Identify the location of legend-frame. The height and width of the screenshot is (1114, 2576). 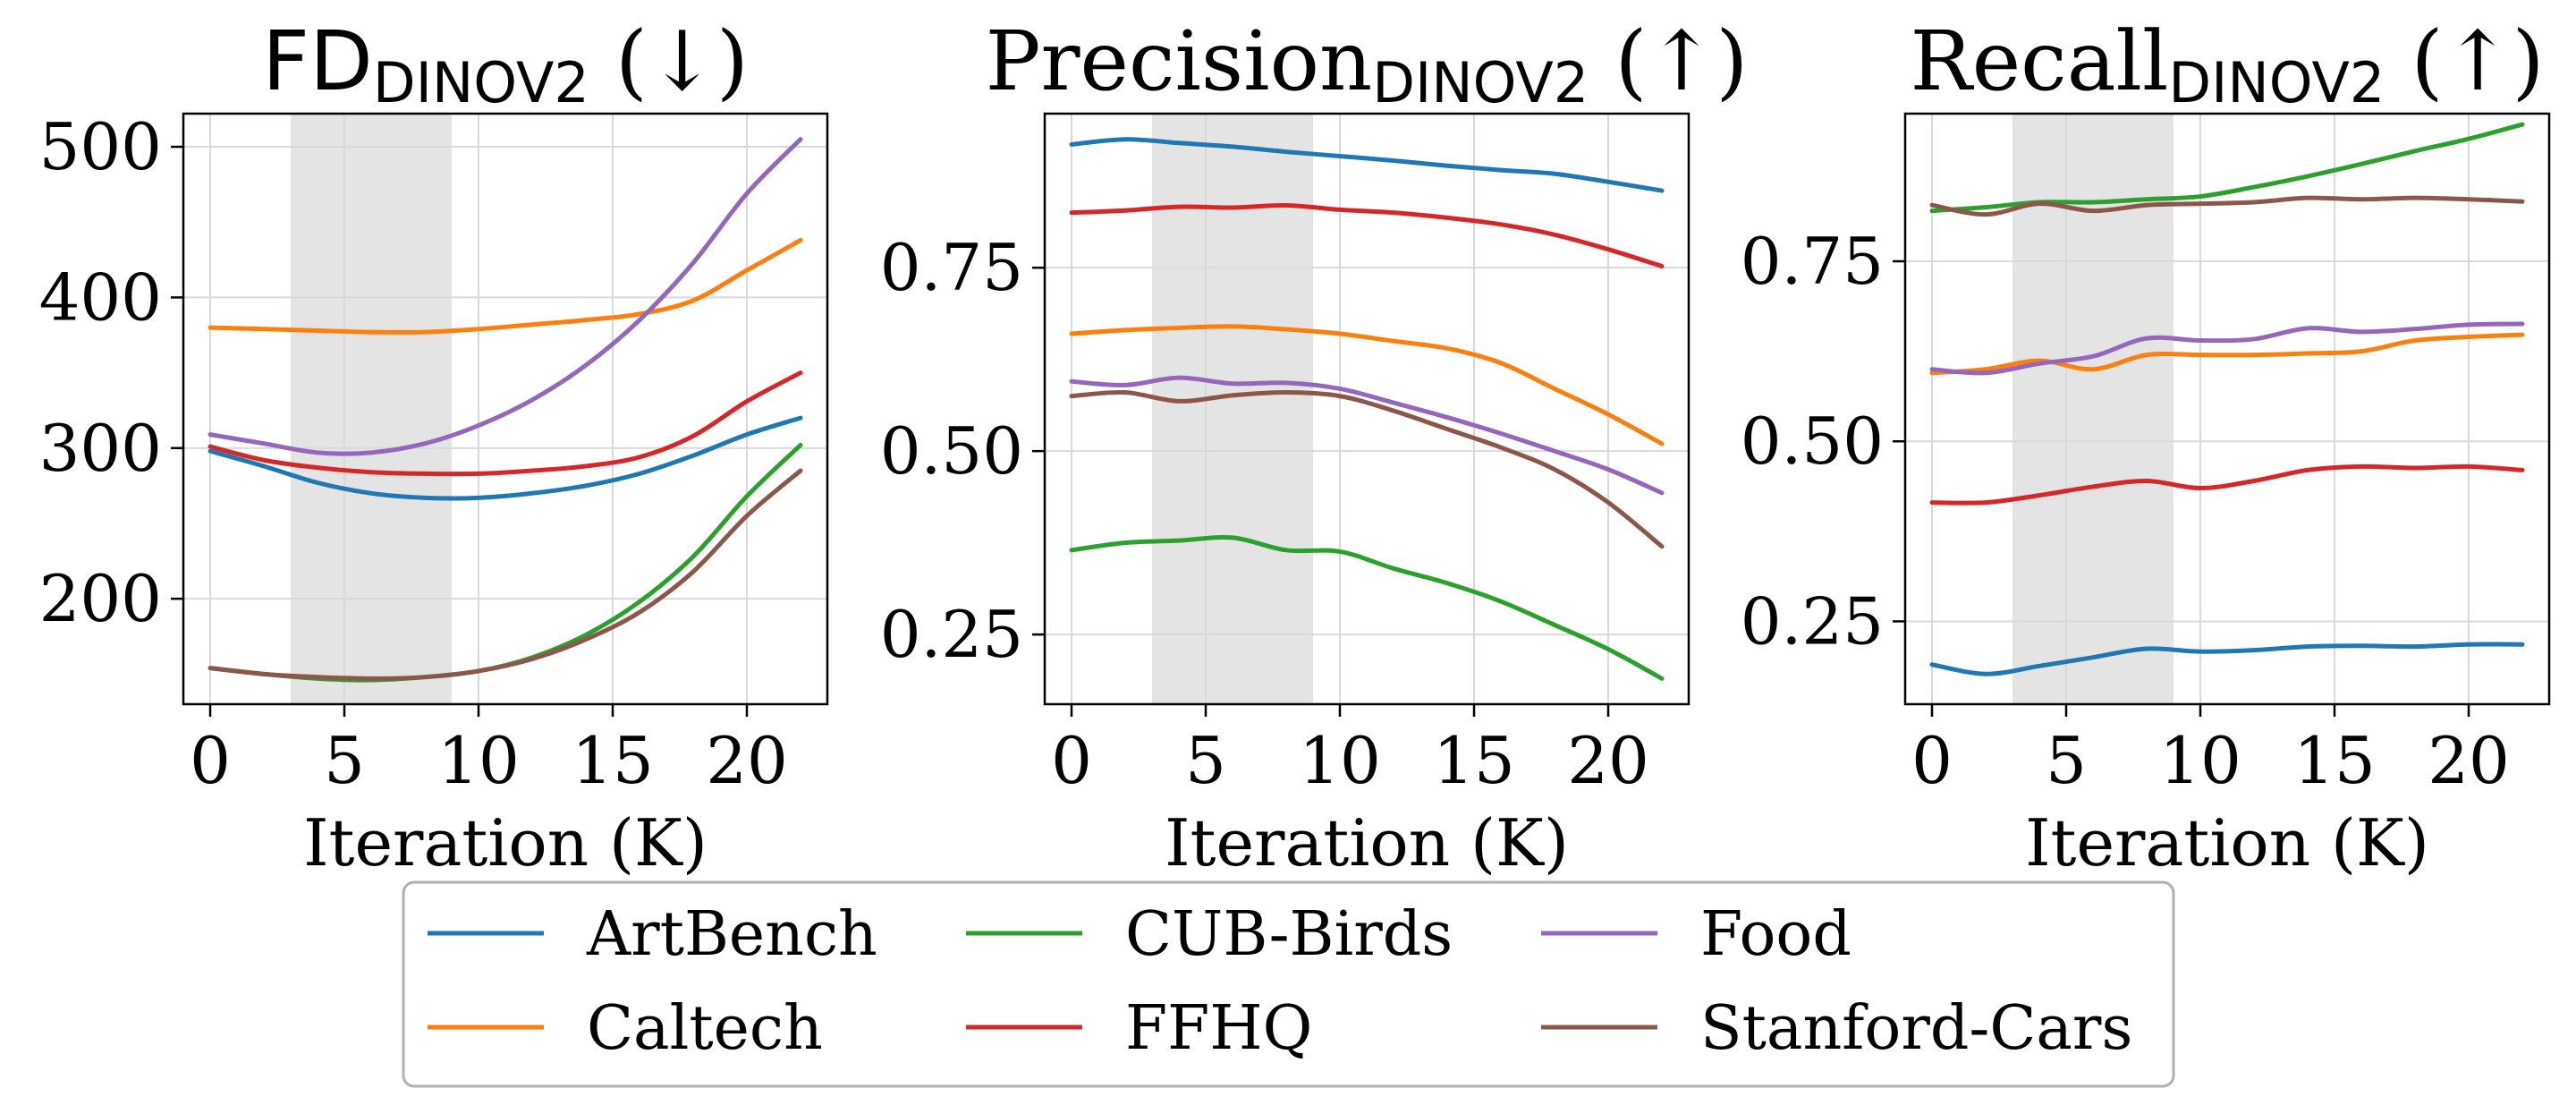
(1288, 984).